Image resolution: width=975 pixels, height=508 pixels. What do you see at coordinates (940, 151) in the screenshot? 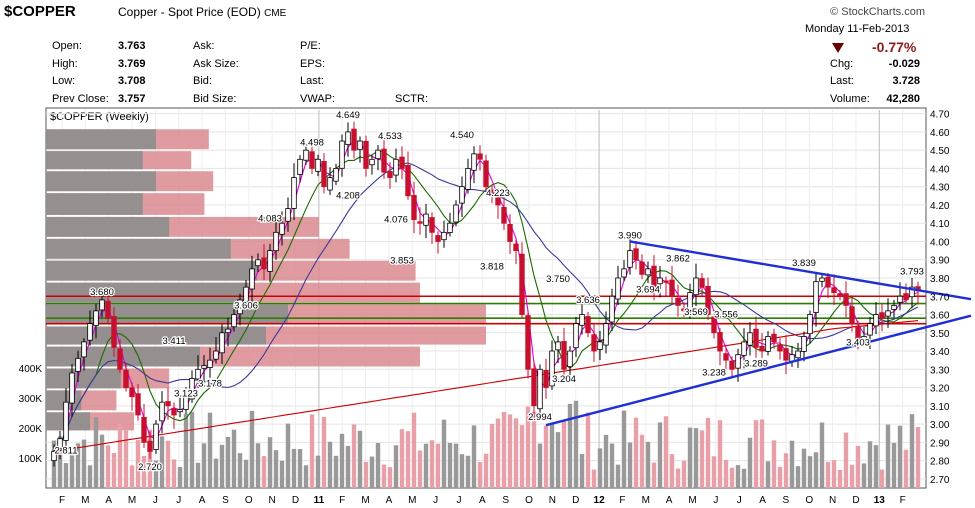
I see `y-tick-label: 4.50` at bounding box center [940, 151].